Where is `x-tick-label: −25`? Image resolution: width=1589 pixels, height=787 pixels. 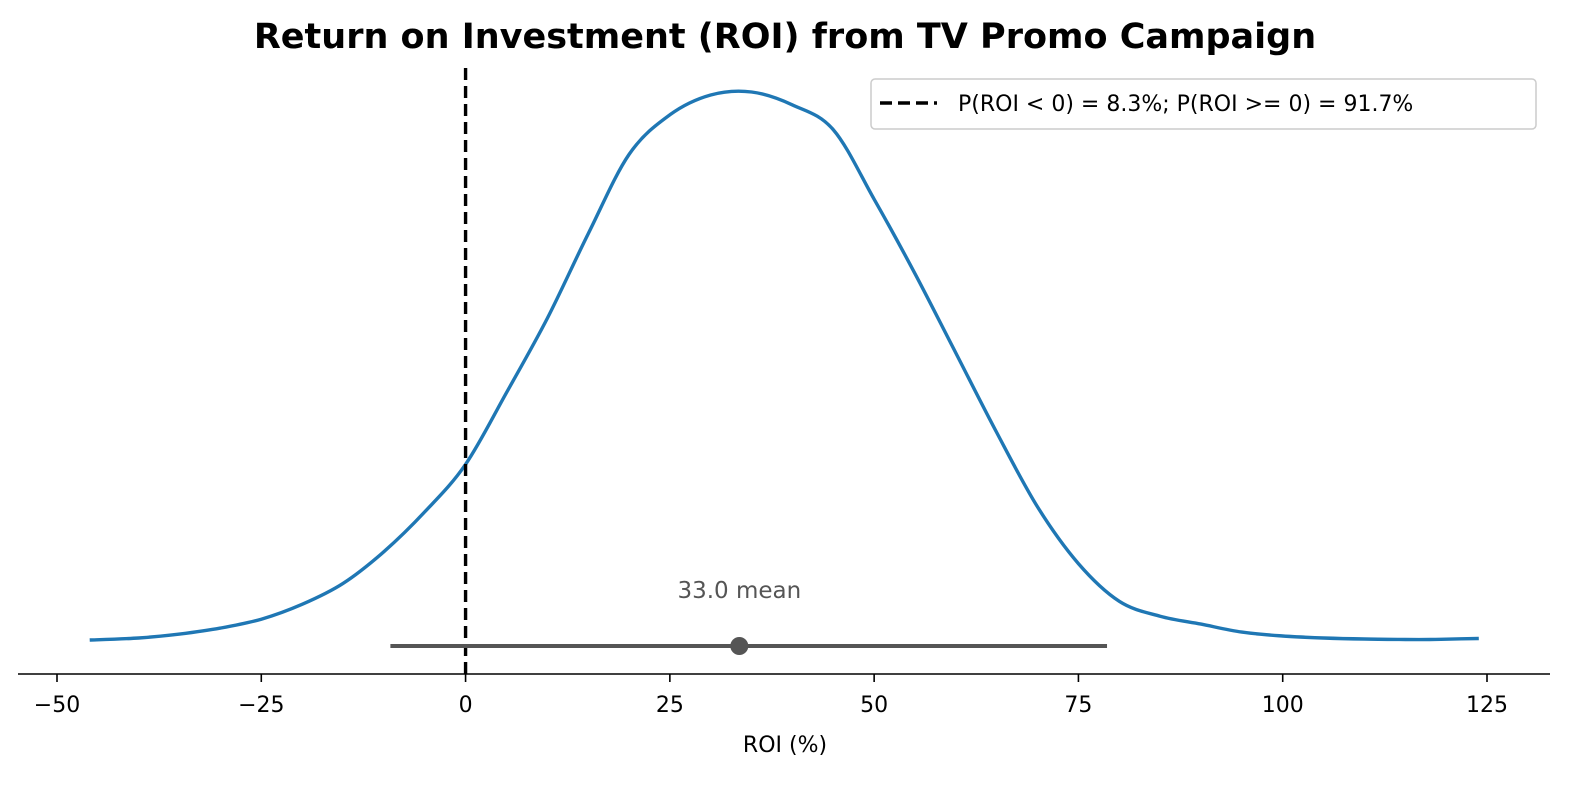 x-tick-label: −25 is located at coordinates (261, 705).